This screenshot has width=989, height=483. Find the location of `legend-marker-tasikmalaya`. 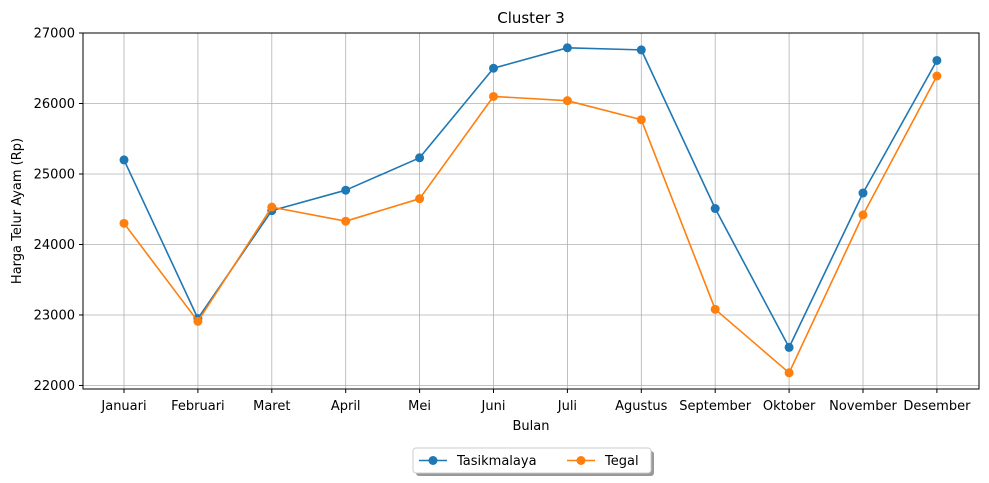

legend-marker-tasikmalaya is located at coordinates (433, 460).